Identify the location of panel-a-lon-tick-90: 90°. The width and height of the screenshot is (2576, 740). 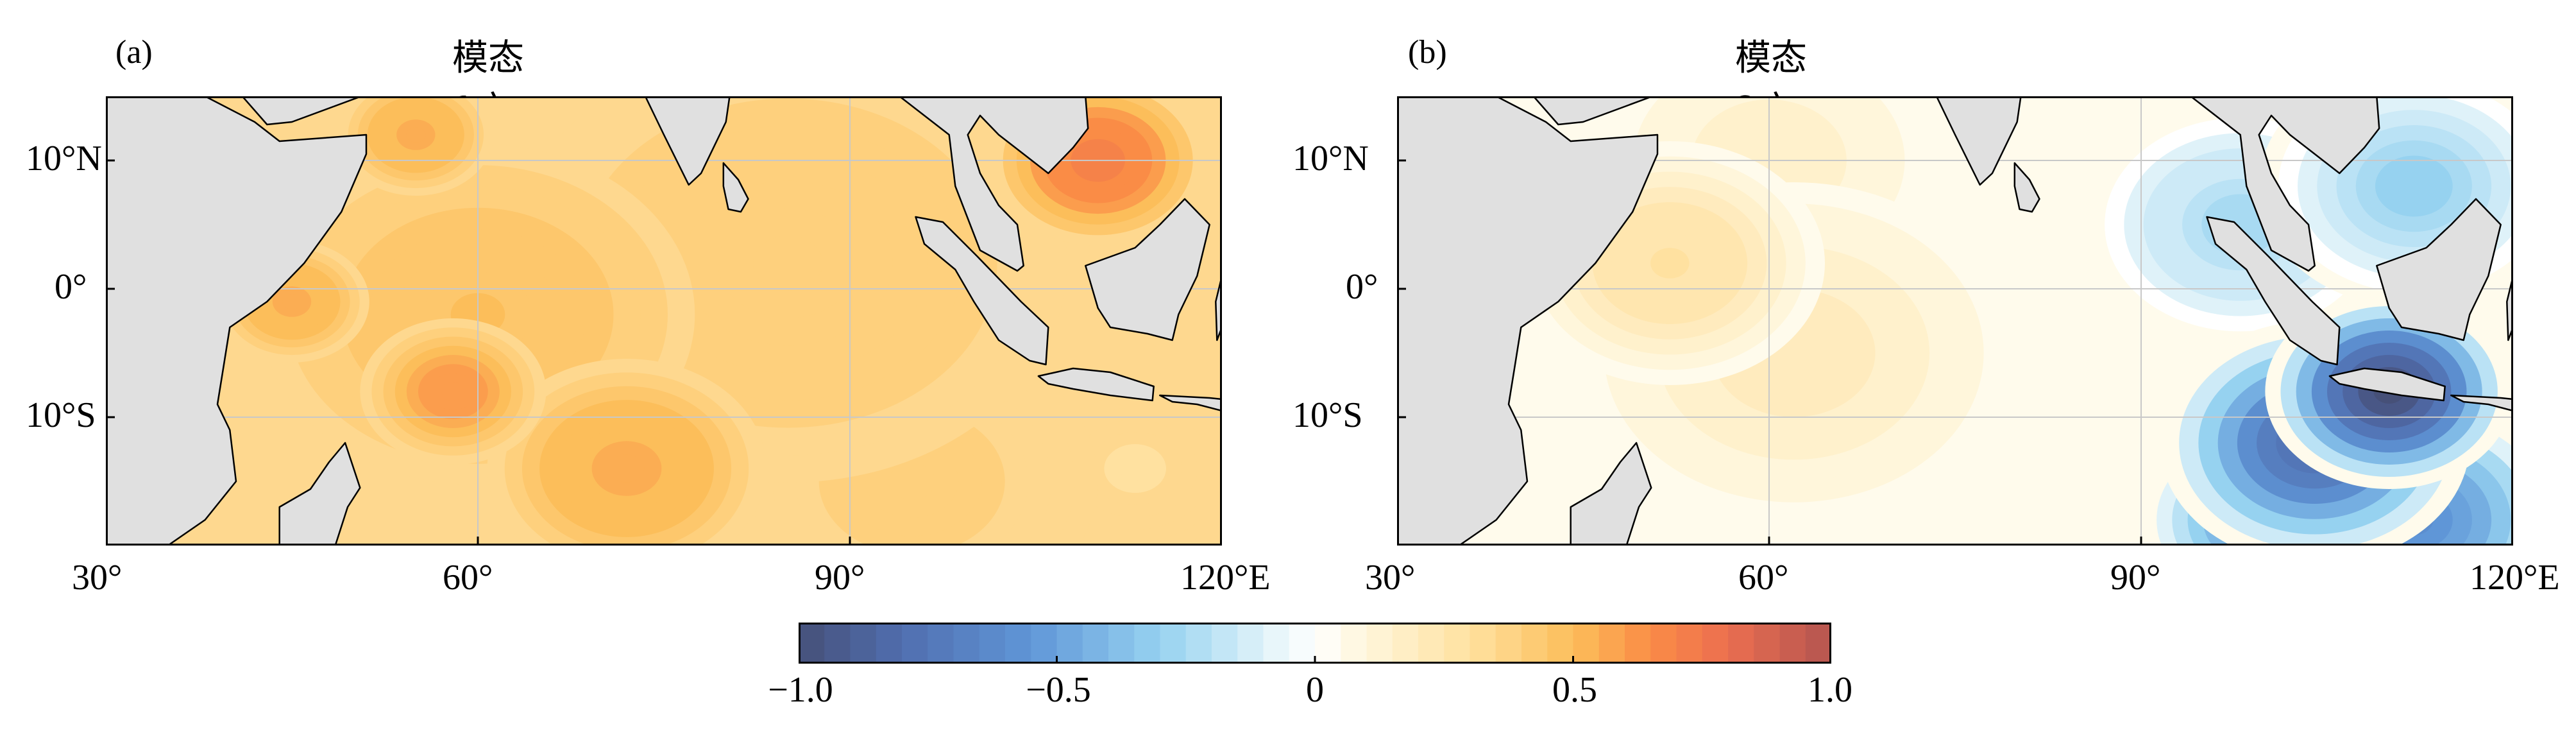
(840, 578).